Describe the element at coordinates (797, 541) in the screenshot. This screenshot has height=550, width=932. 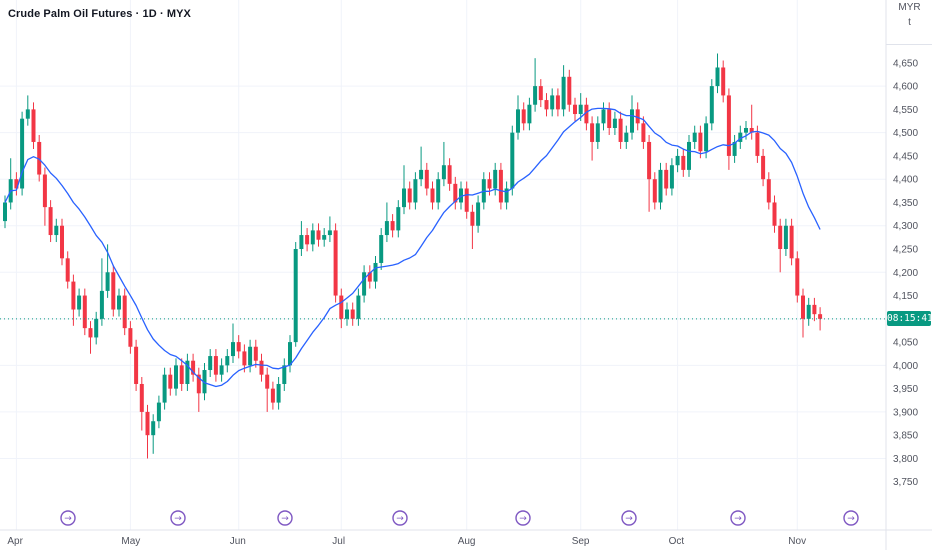
I see `svg-text: Nov` at that location.